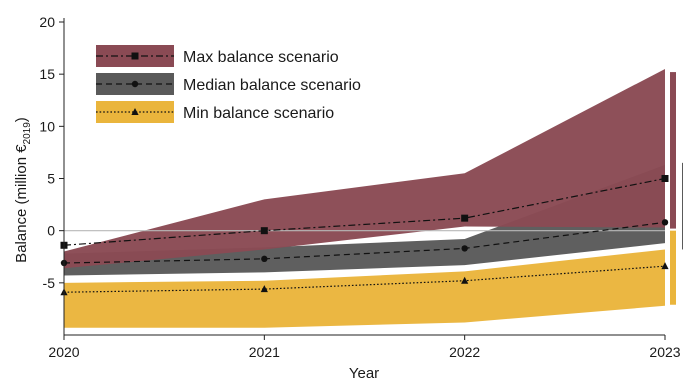 Image resolution: width=683 pixels, height=382 pixels. Describe the element at coordinates (364, 373) in the screenshot. I see `x-axis-title: Year` at that location.